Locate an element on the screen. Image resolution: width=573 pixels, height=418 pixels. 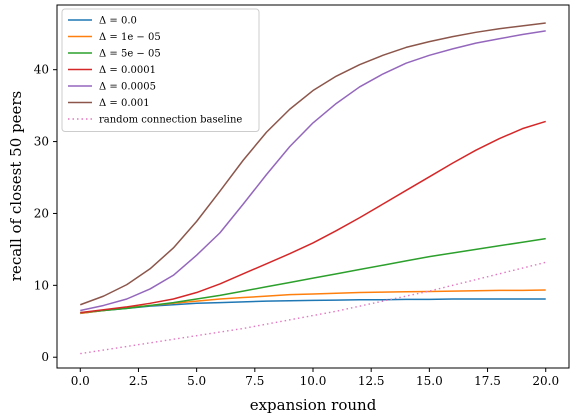
x-tick-label: 2.5 is located at coordinates (138, 381).